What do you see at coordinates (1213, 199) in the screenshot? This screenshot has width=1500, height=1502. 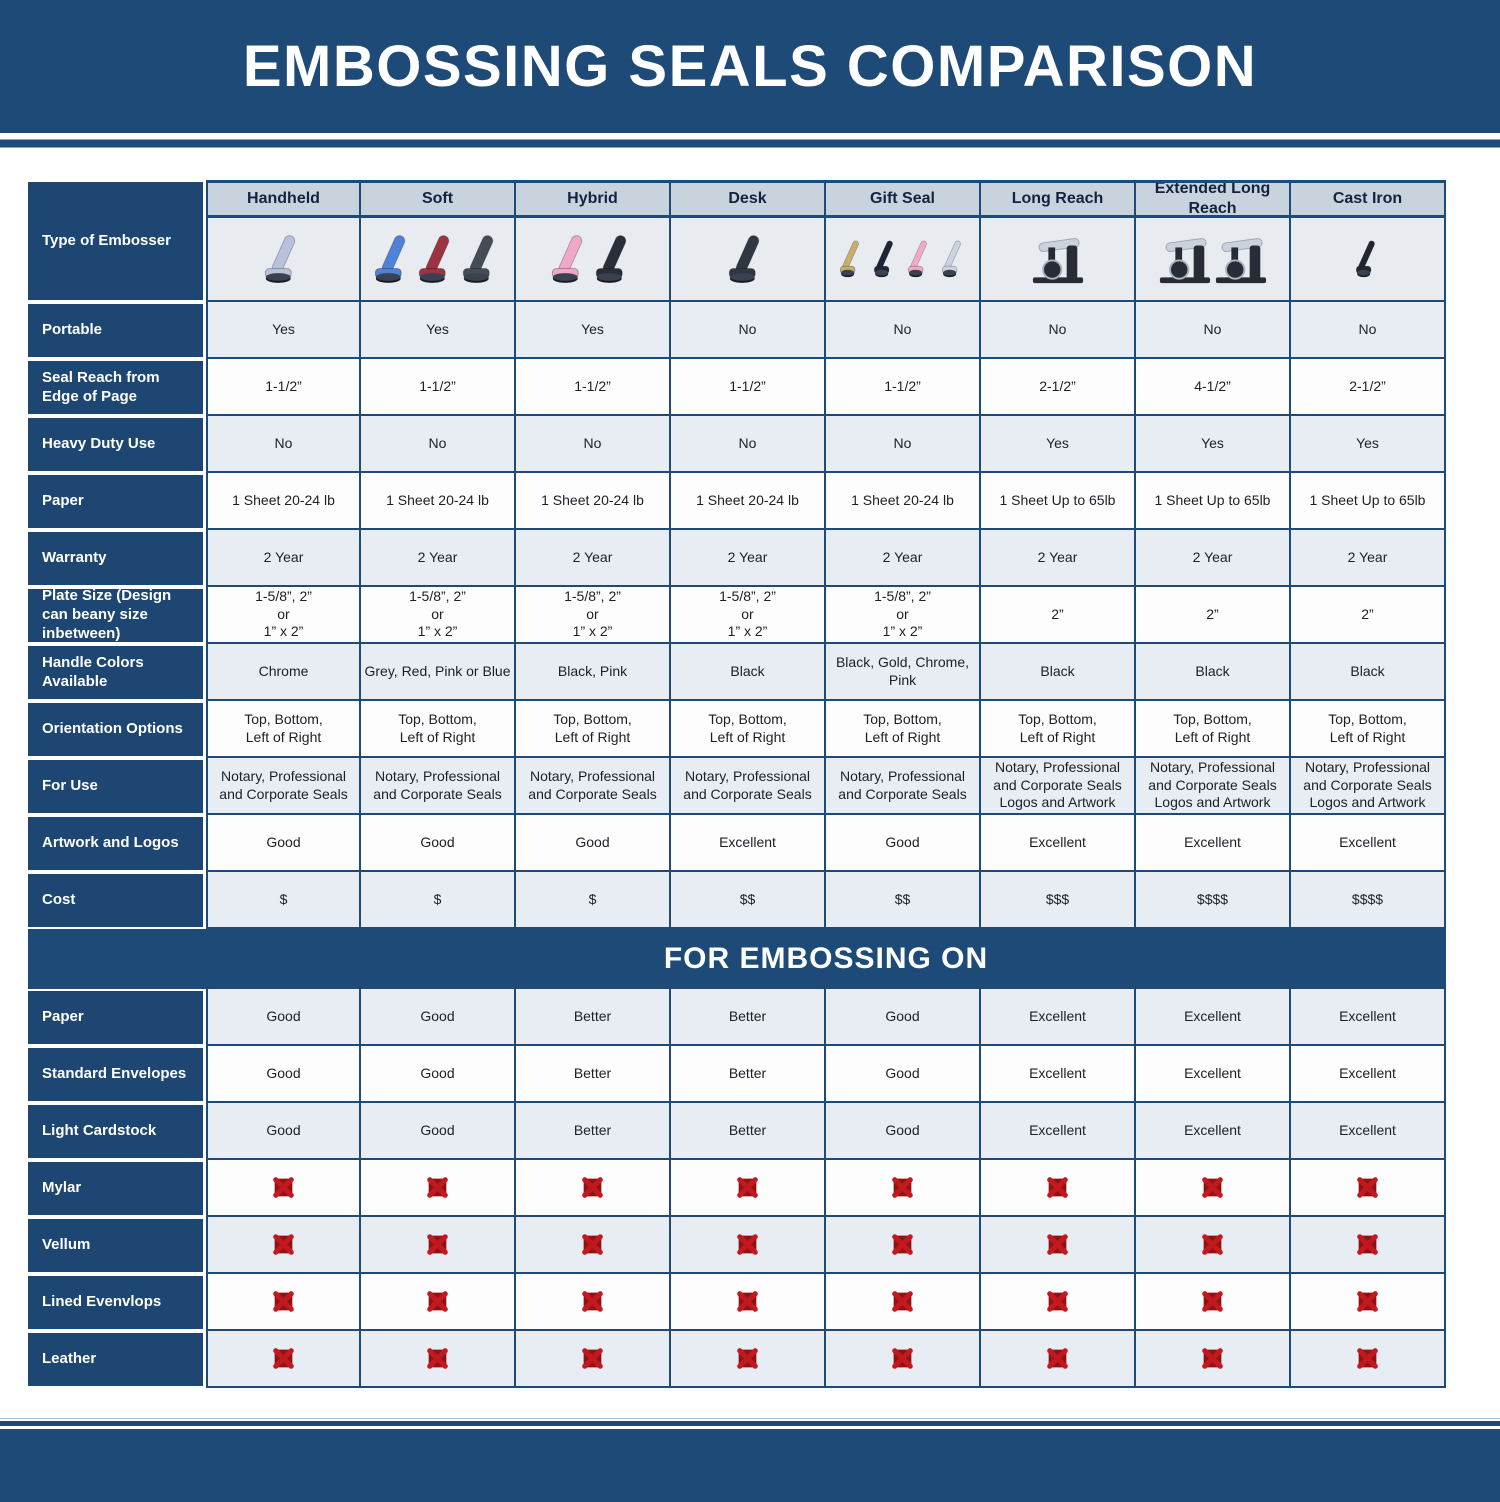 I see `column-header-extended-long-reach: Extended Long Reach` at bounding box center [1213, 199].